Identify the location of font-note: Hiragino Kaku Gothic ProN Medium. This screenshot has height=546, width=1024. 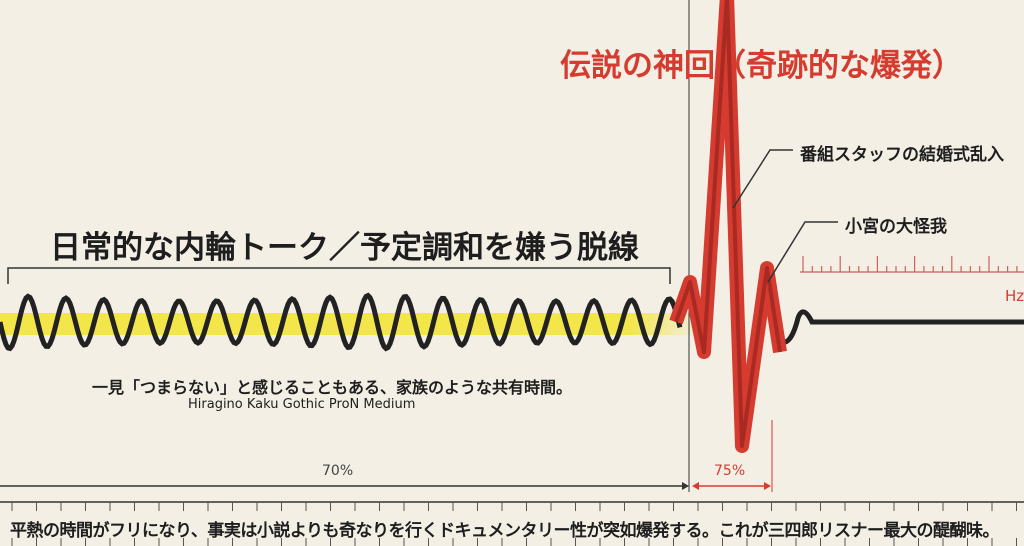
(302, 404).